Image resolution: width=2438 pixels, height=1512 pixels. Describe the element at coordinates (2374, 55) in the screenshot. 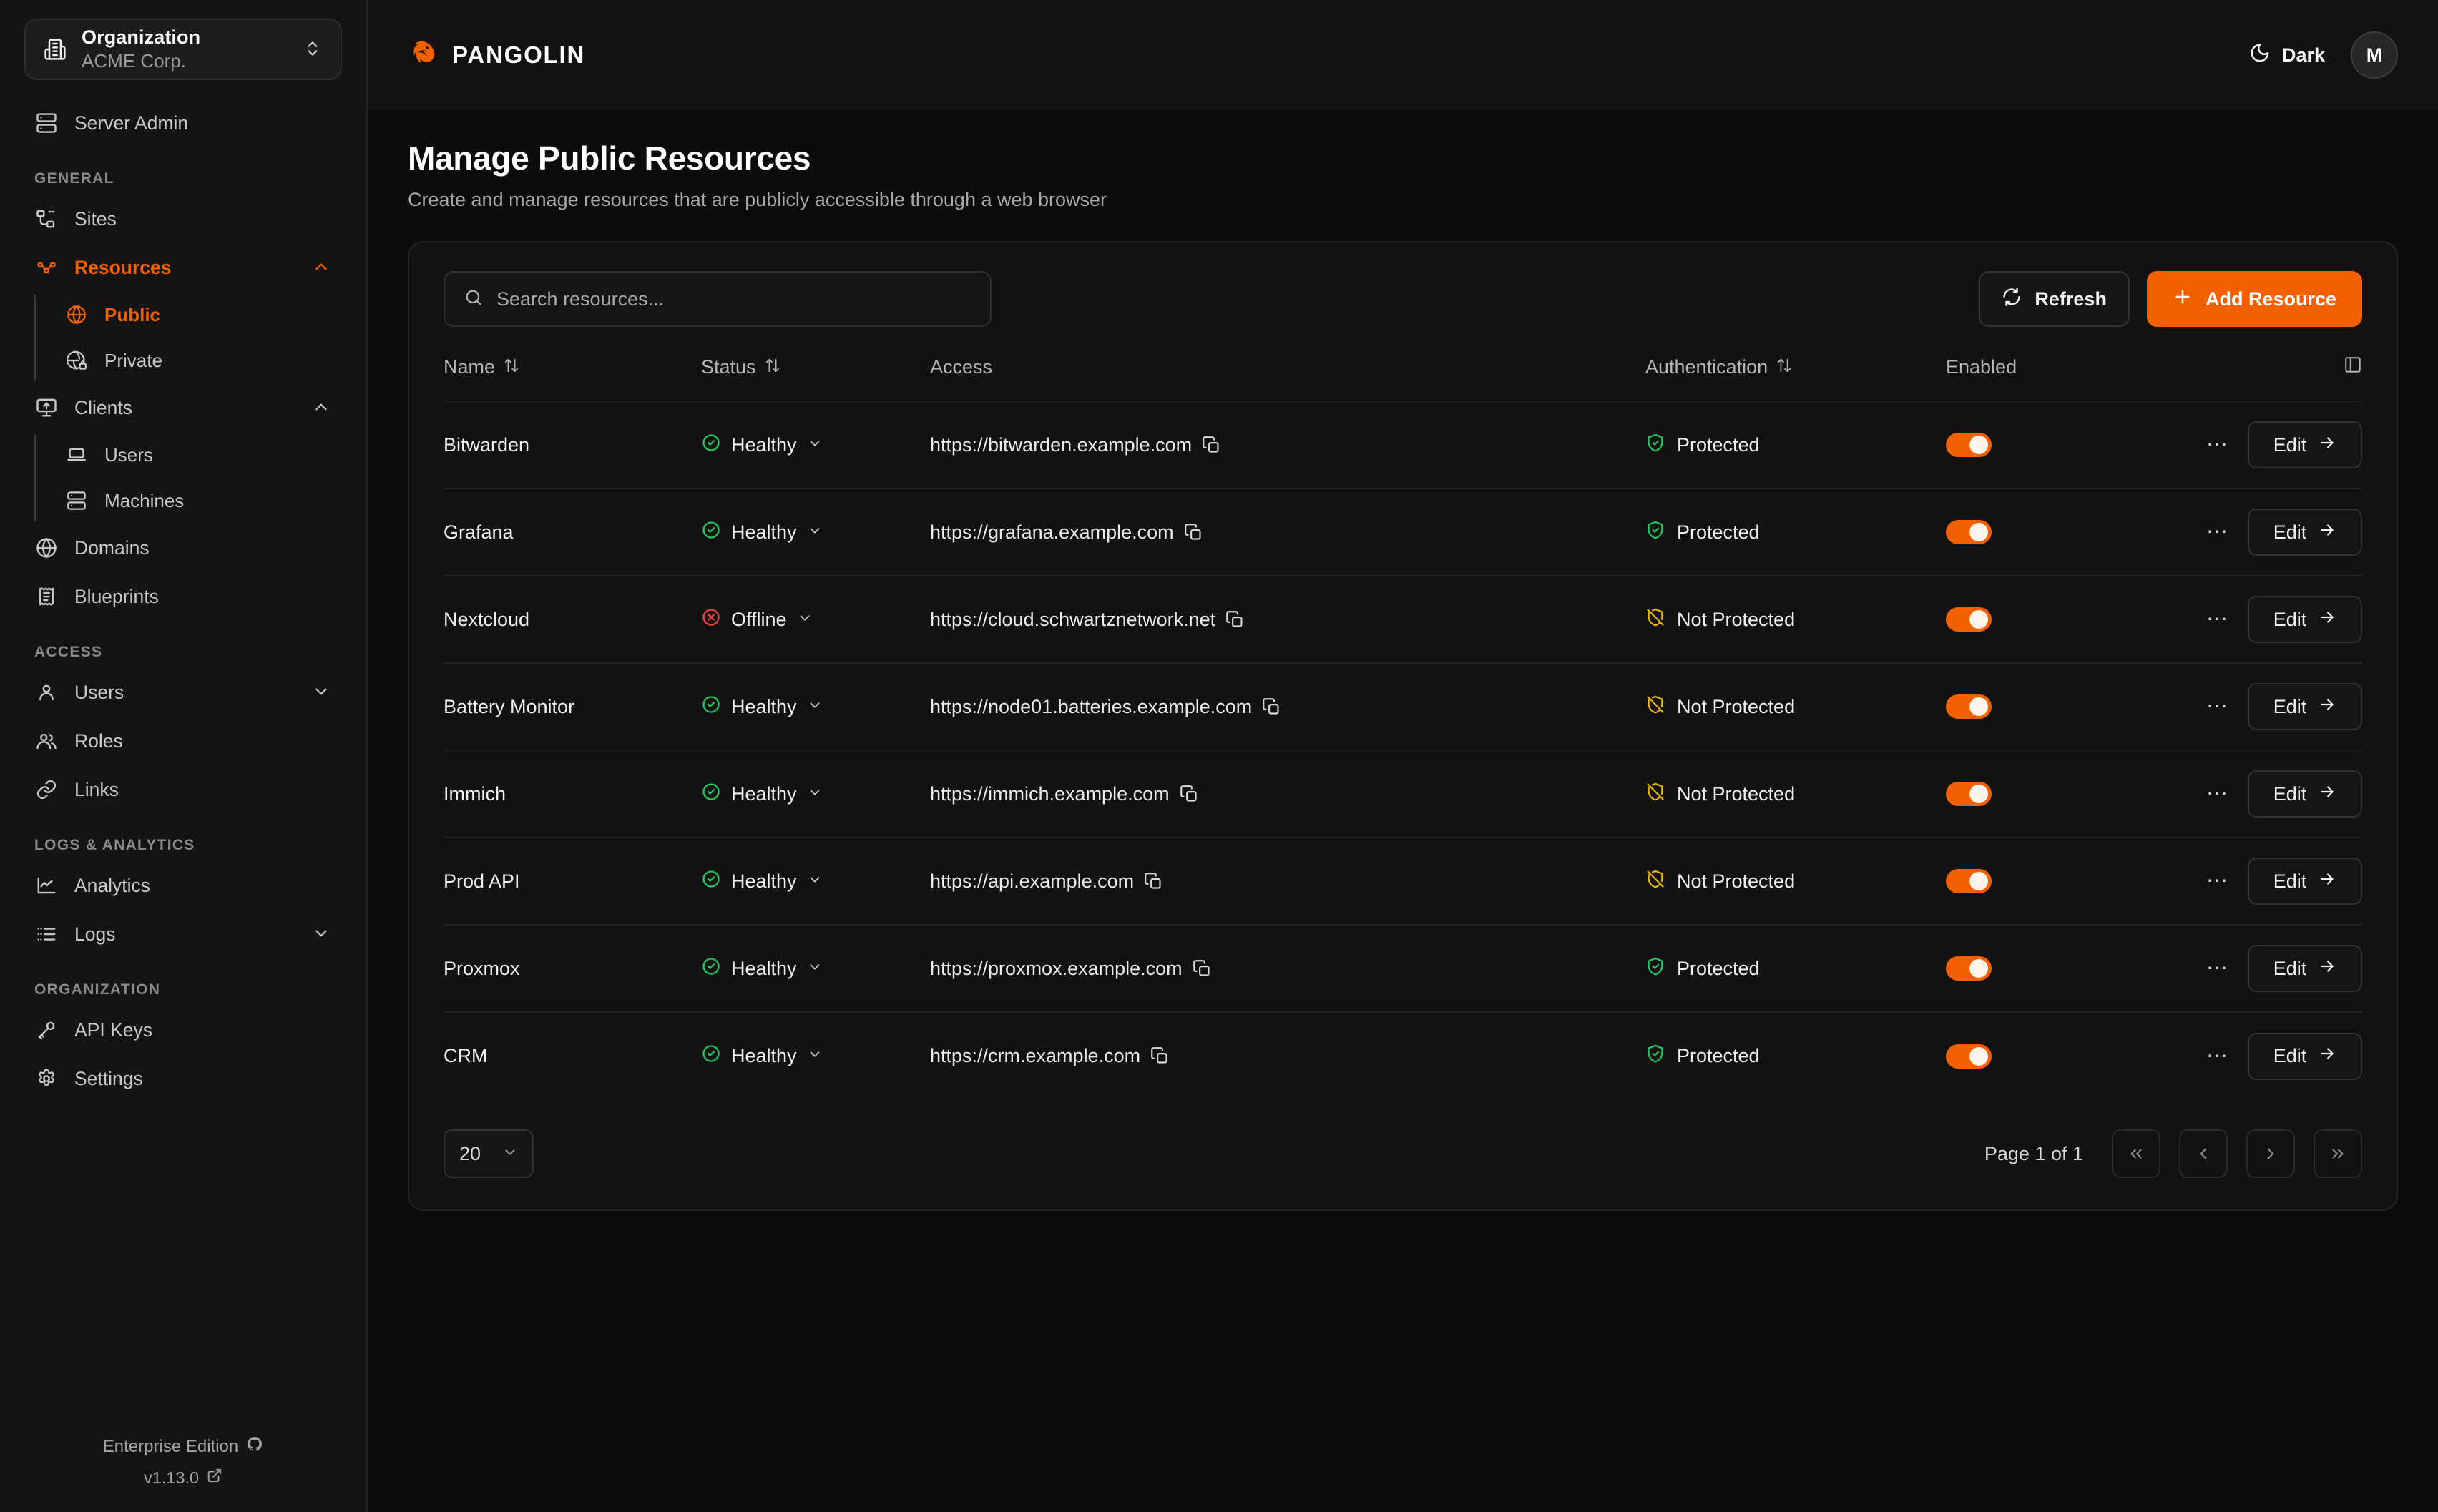

I see `avatar: M` at that location.